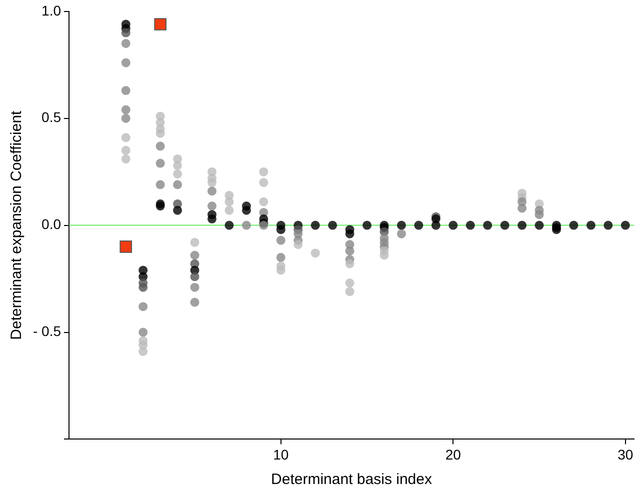 This screenshot has width=643, height=495. Describe the element at coordinates (52, 224) in the screenshot. I see `y-tick-label: 0.0` at that location.